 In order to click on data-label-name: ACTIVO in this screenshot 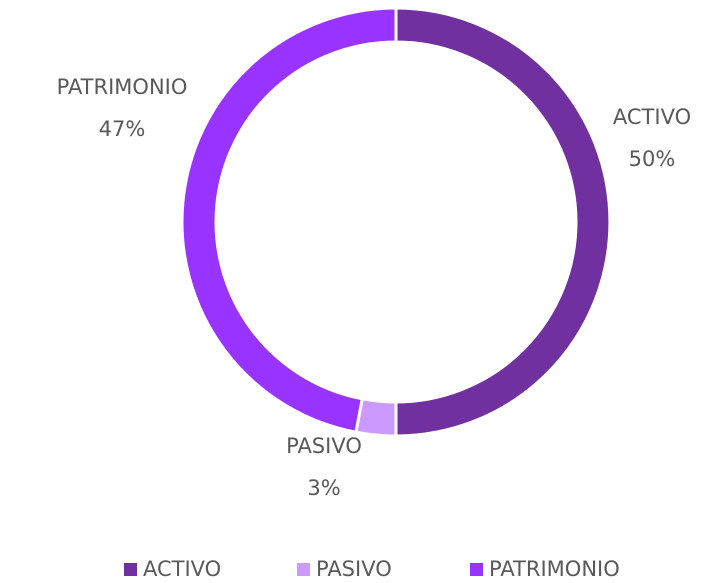, I will do `click(652, 117)`.